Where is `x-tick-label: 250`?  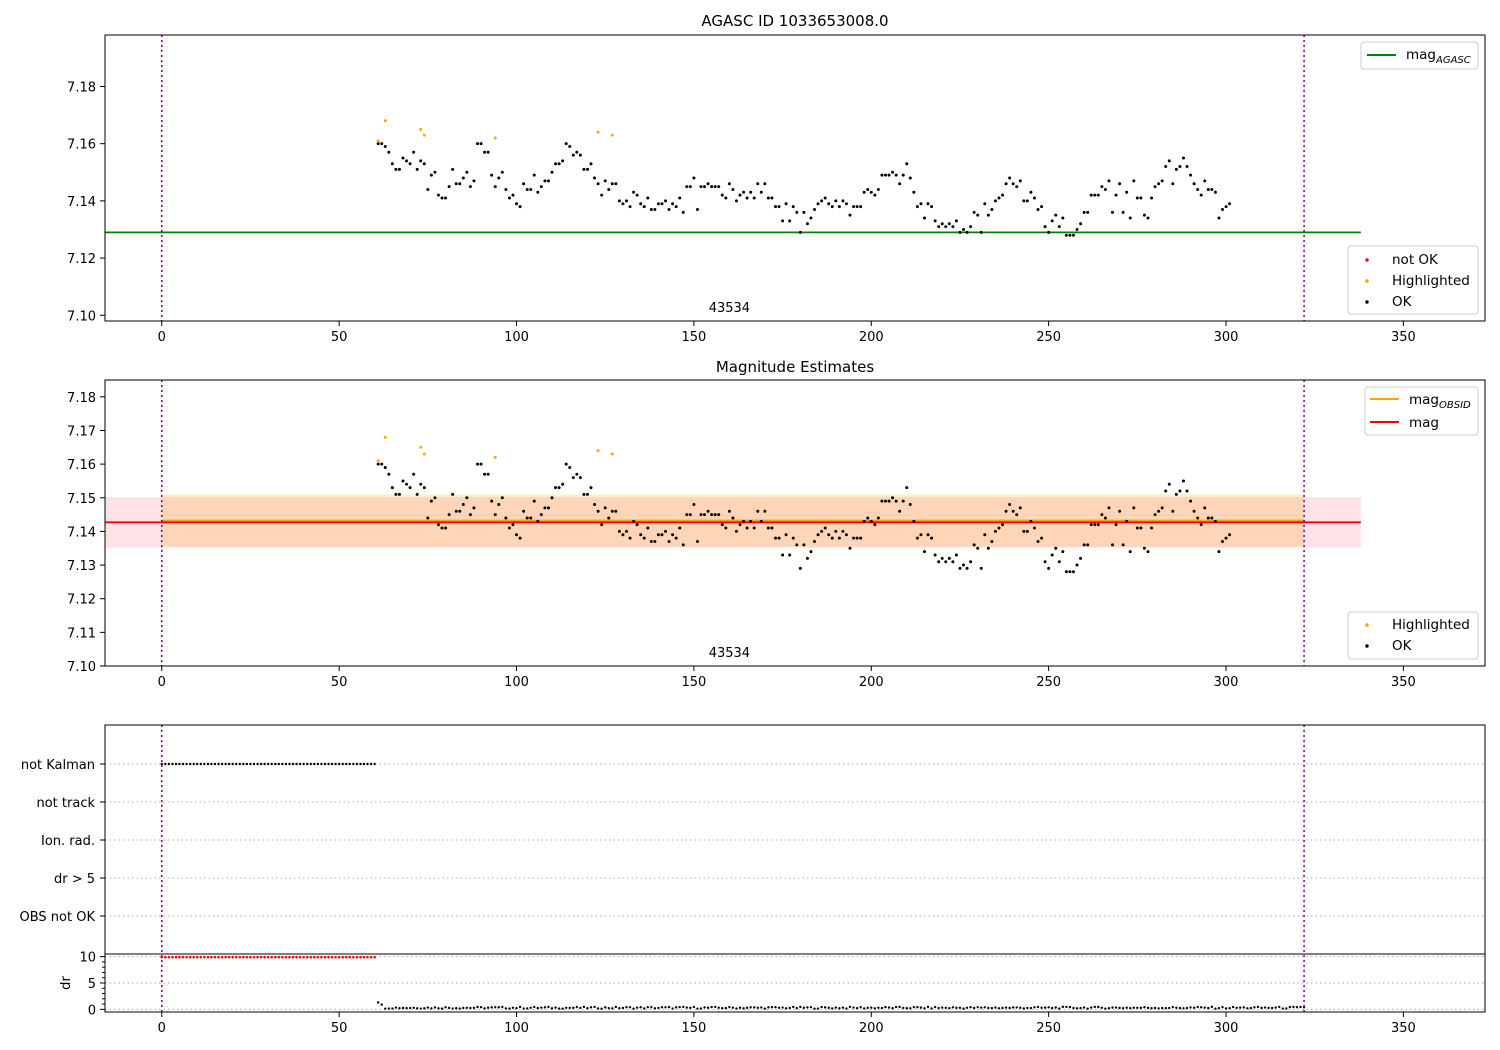
x-tick-label: 250 is located at coordinates (1048, 337).